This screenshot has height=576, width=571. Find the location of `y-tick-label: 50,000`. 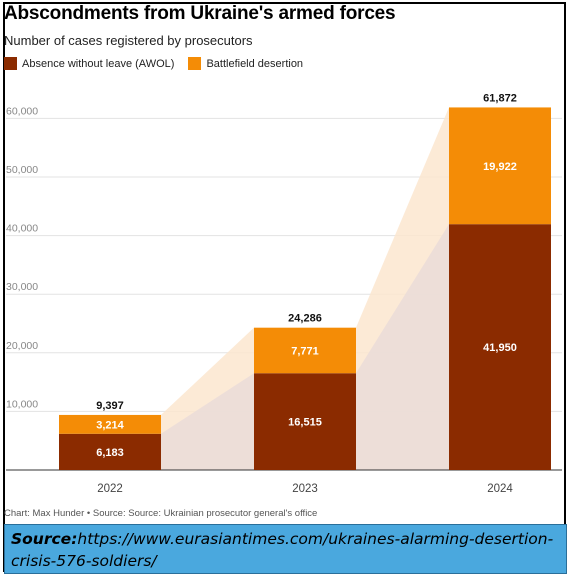

y-tick-label: 50,000 is located at coordinates (22, 170).